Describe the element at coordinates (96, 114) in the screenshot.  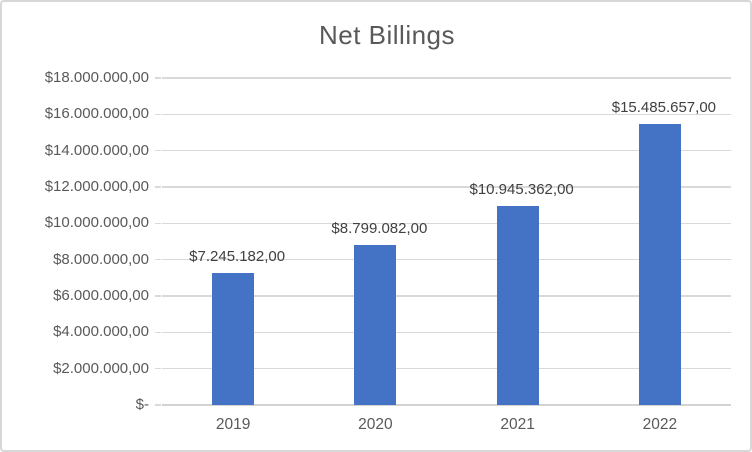
I see `y-tick-label: $16.000.000,00` at that location.